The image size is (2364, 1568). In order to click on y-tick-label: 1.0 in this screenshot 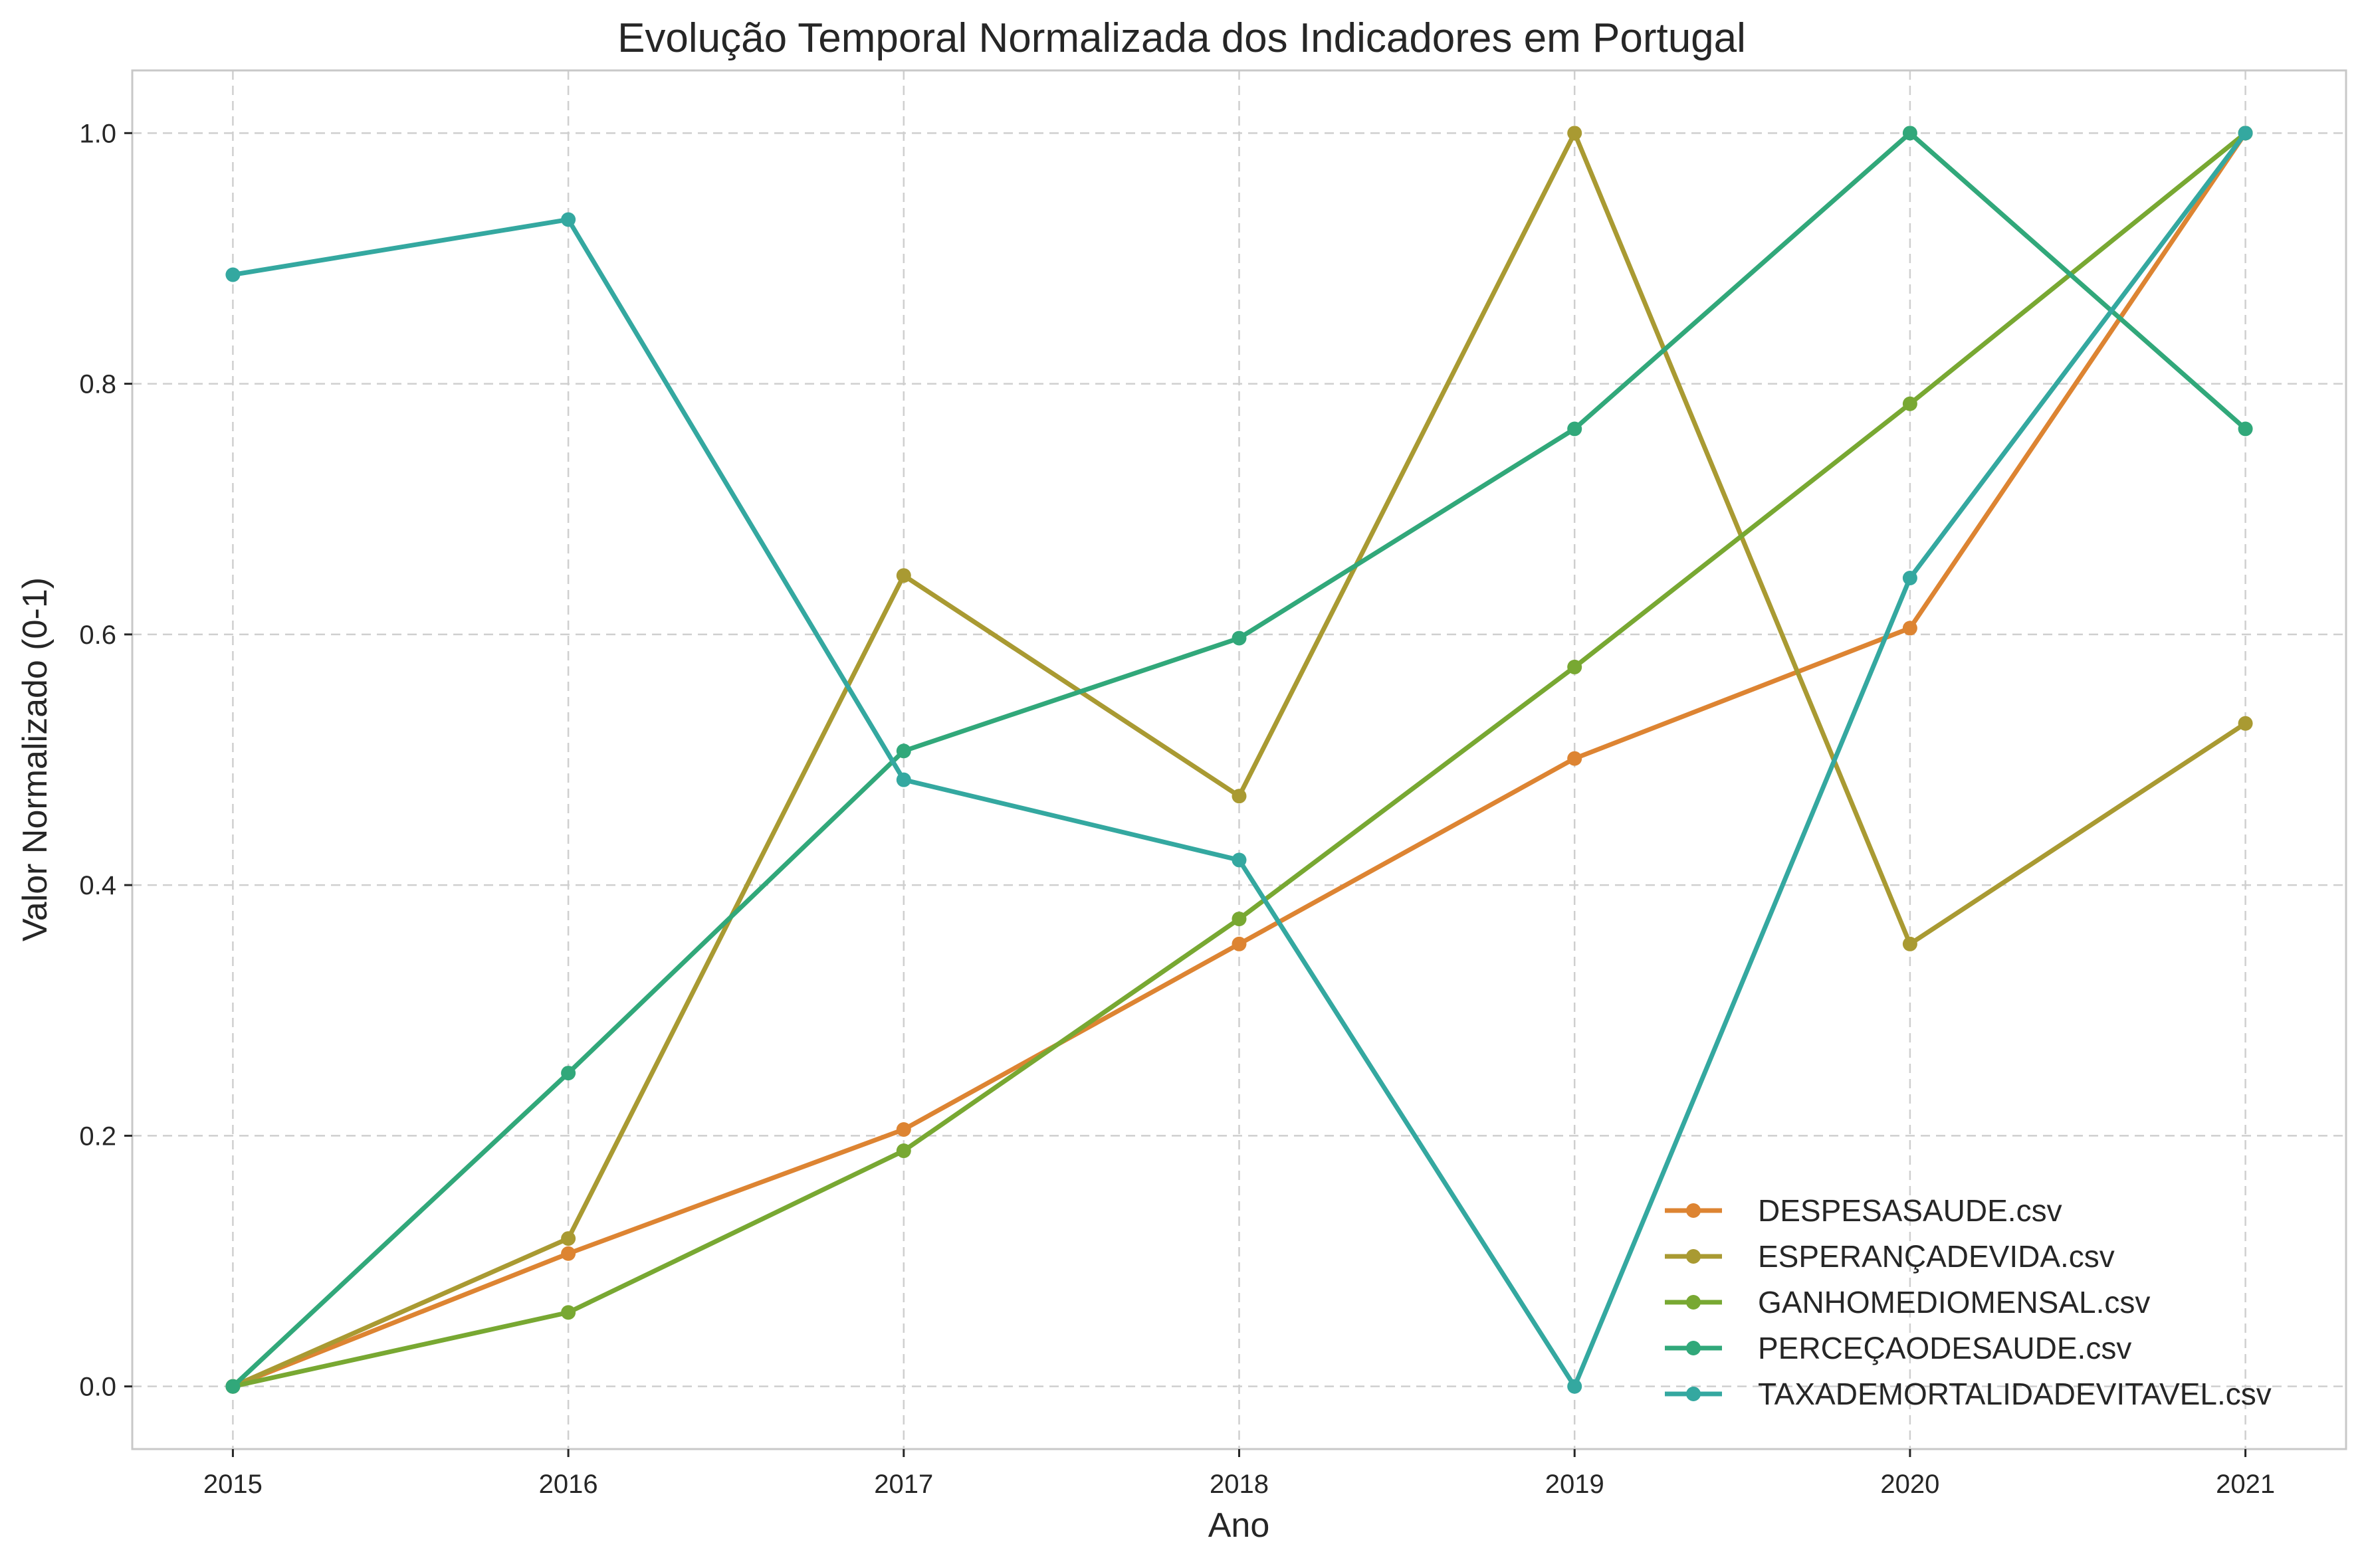, I will do `click(97, 133)`.